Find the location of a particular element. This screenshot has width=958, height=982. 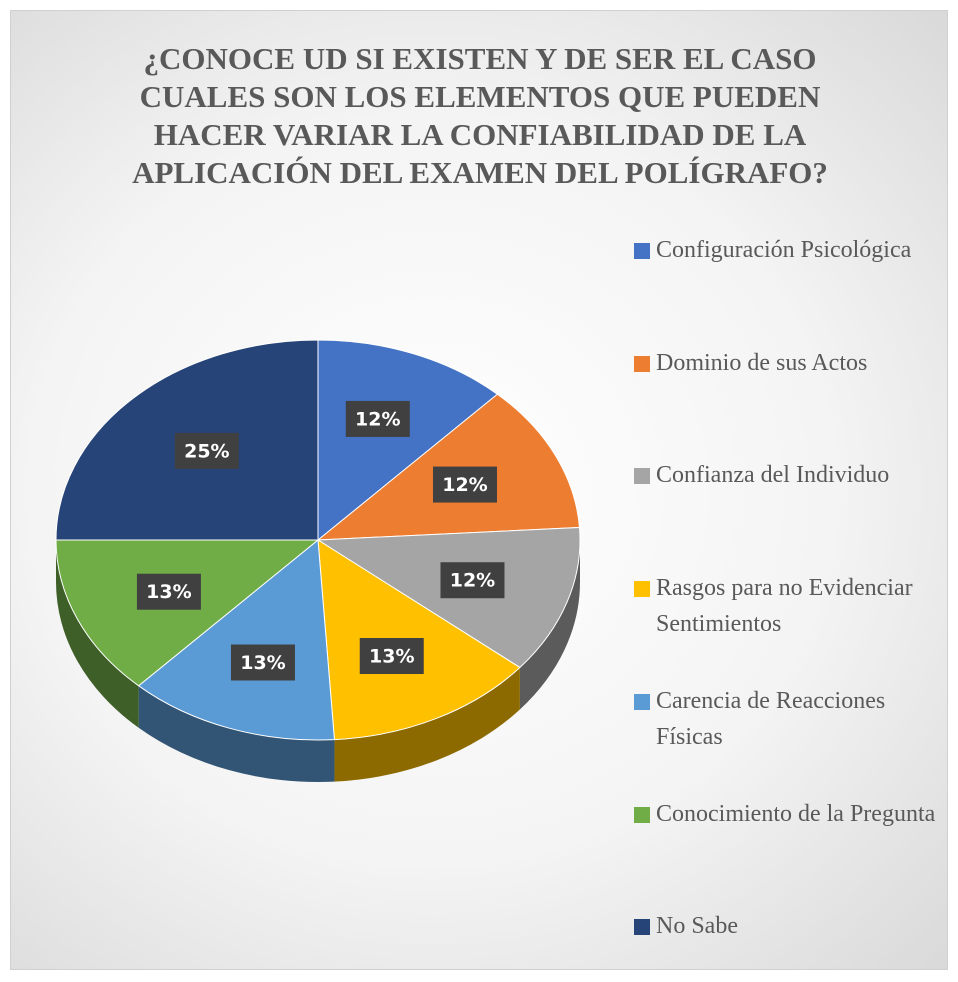

legend-label: No Sabe is located at coordinates (697, 926).